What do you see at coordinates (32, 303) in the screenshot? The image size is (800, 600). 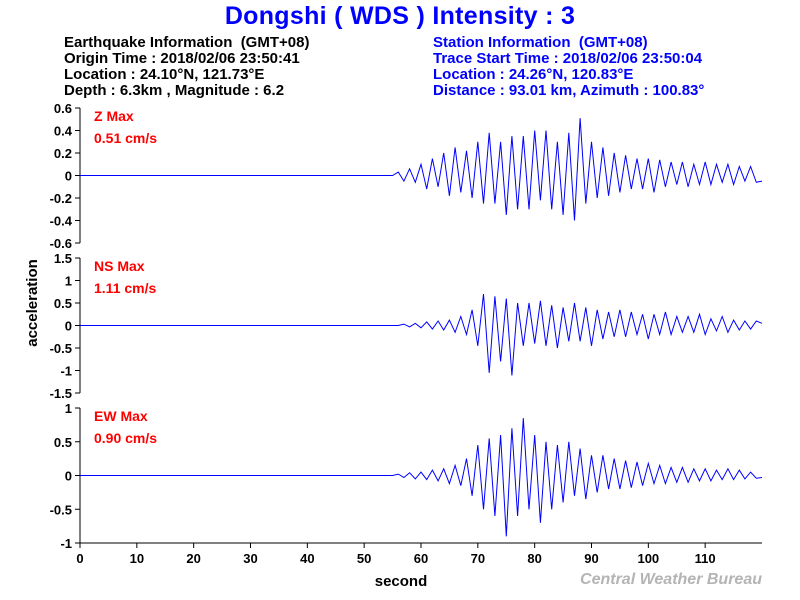 I see `y-axis-label: acceleration` at bounding box center [32, 303].